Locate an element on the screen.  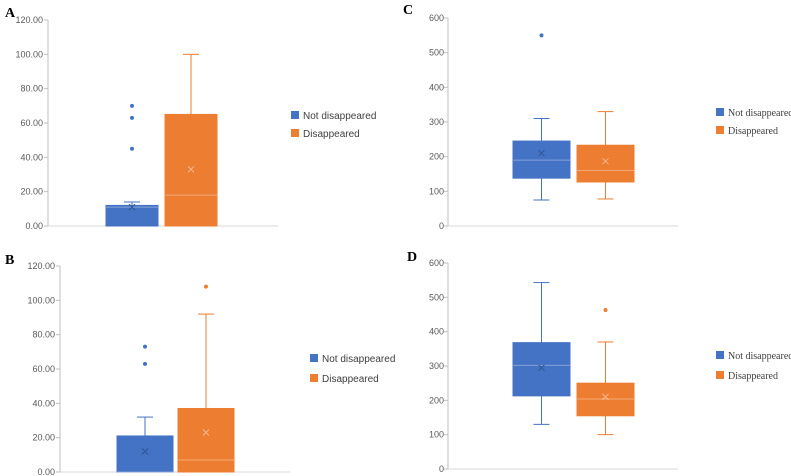
y-tick-label-a: 120.00 is located at coordinates (29, 20).